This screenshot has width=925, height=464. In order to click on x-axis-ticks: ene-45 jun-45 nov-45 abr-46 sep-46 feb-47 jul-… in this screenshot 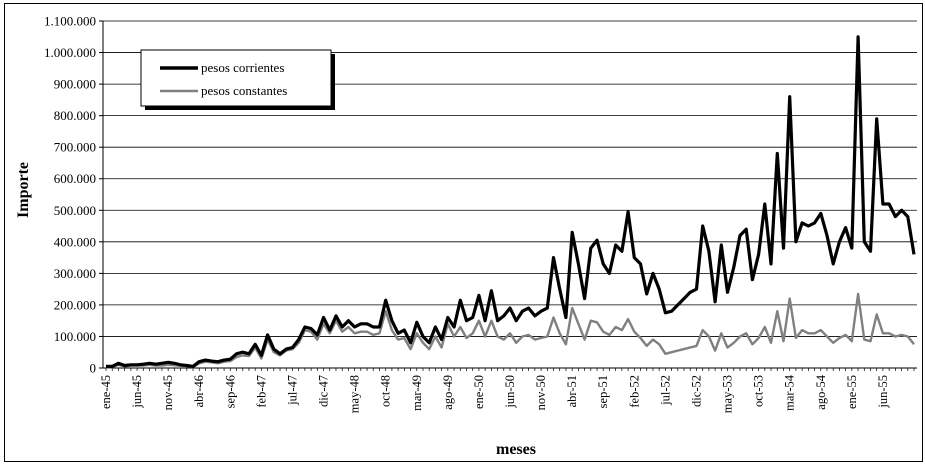, I will do `click(507, 390)`.